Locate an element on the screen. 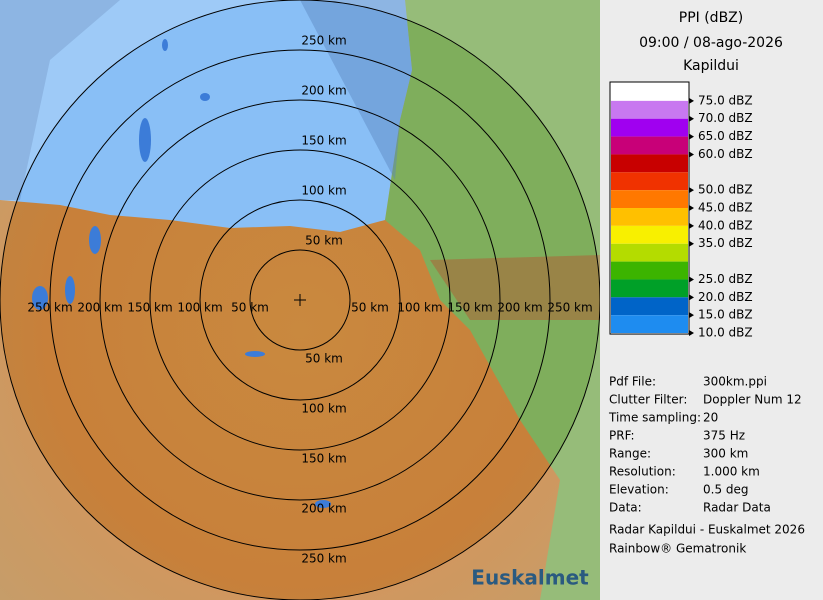 The width and height of the screenshot is (823, 600). info-value: 300km.ppi is located at coordinates (735, 382).